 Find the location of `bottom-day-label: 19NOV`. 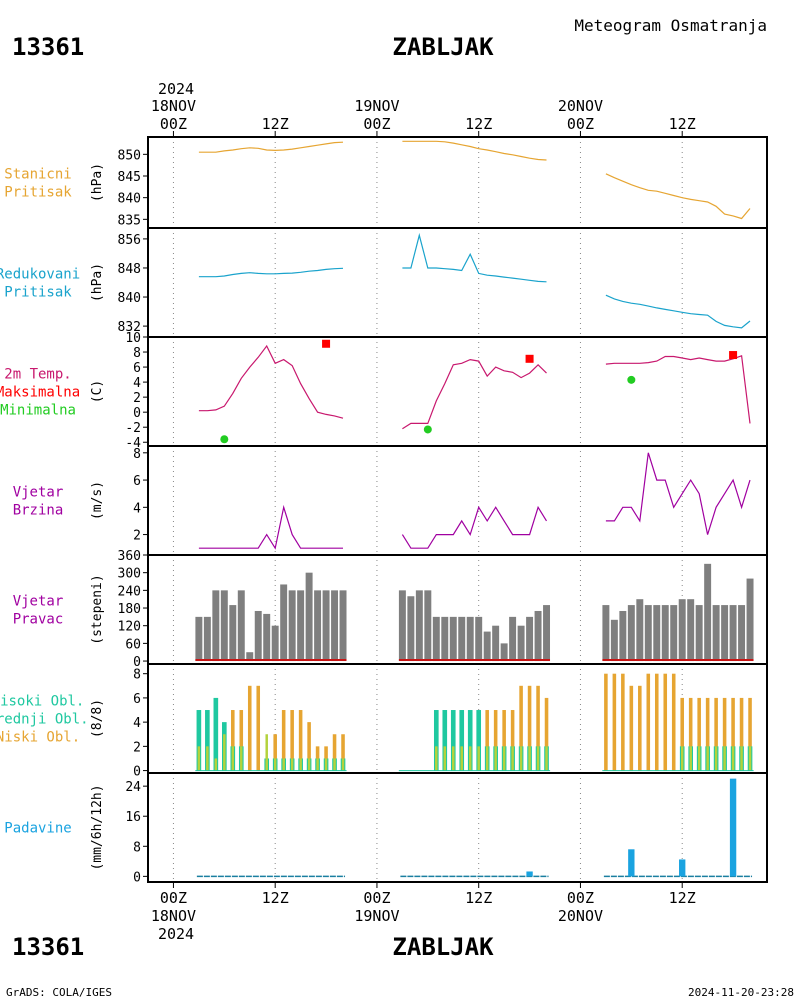

bottom-day-label: 19NOV is located at coordinates (376, 916).